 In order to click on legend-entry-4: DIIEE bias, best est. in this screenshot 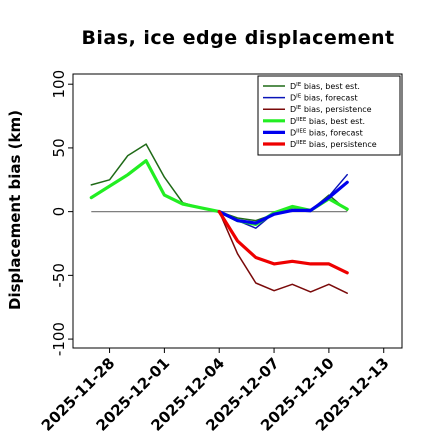, I will do `click(327, 121)`.